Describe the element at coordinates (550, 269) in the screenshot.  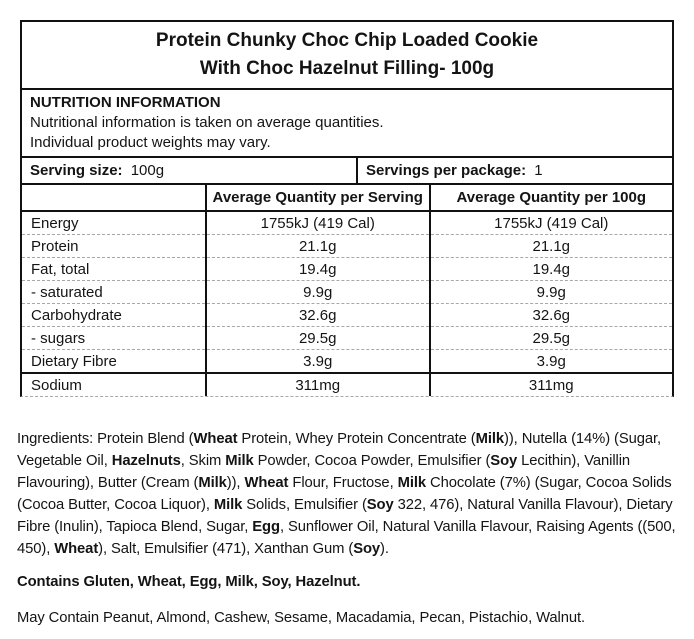
I see `row-per-100g: 19.4g` at that location.